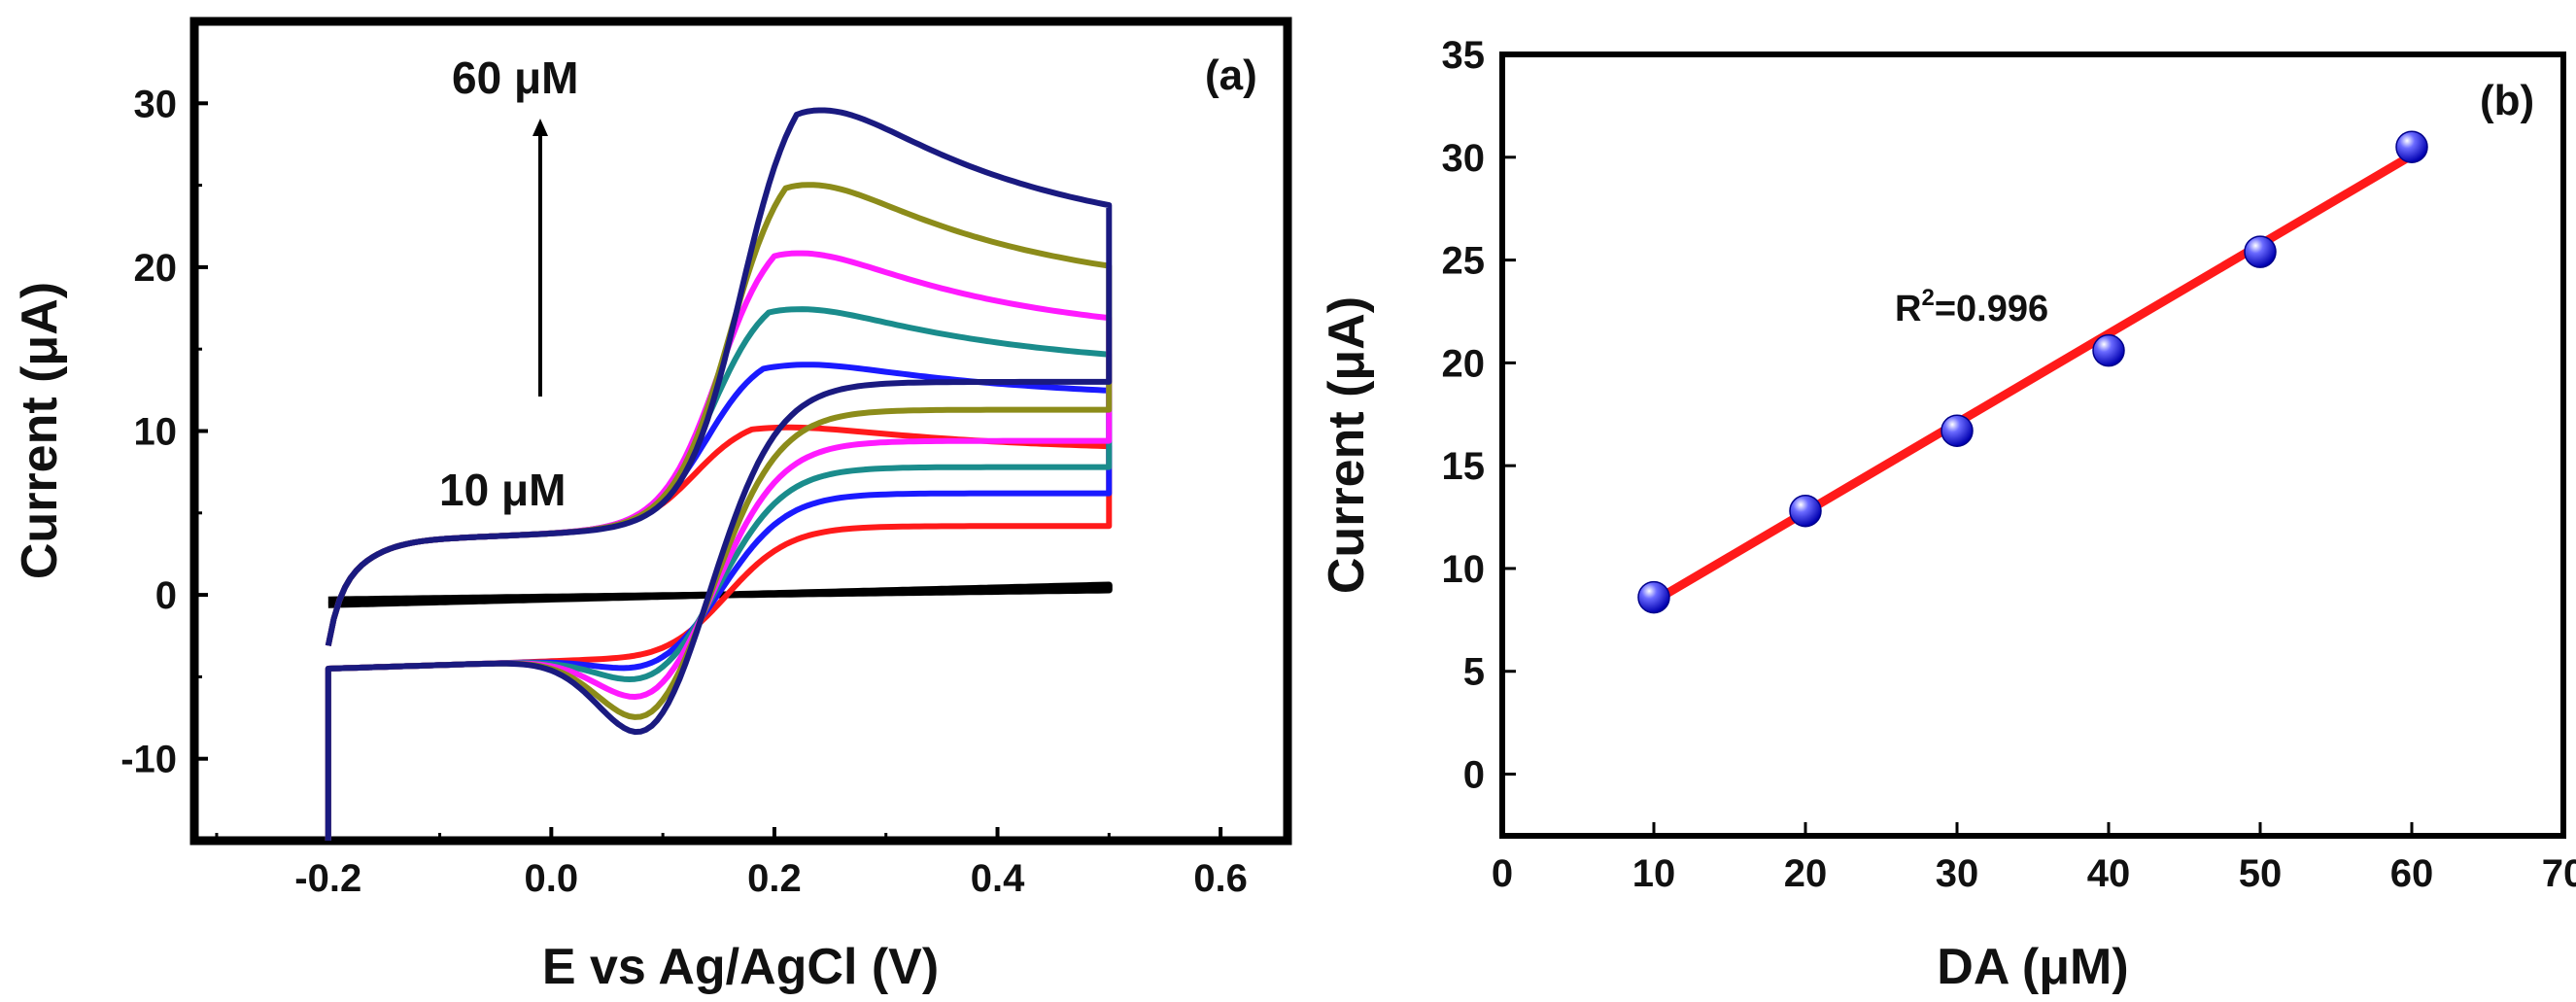 The width and height of the screenshot is (2576, 1002). What do you see at coordinates (552, 878) in the screenshot?
I see `x-tick-label-a: 0.0` at bounding box center [552, 878].